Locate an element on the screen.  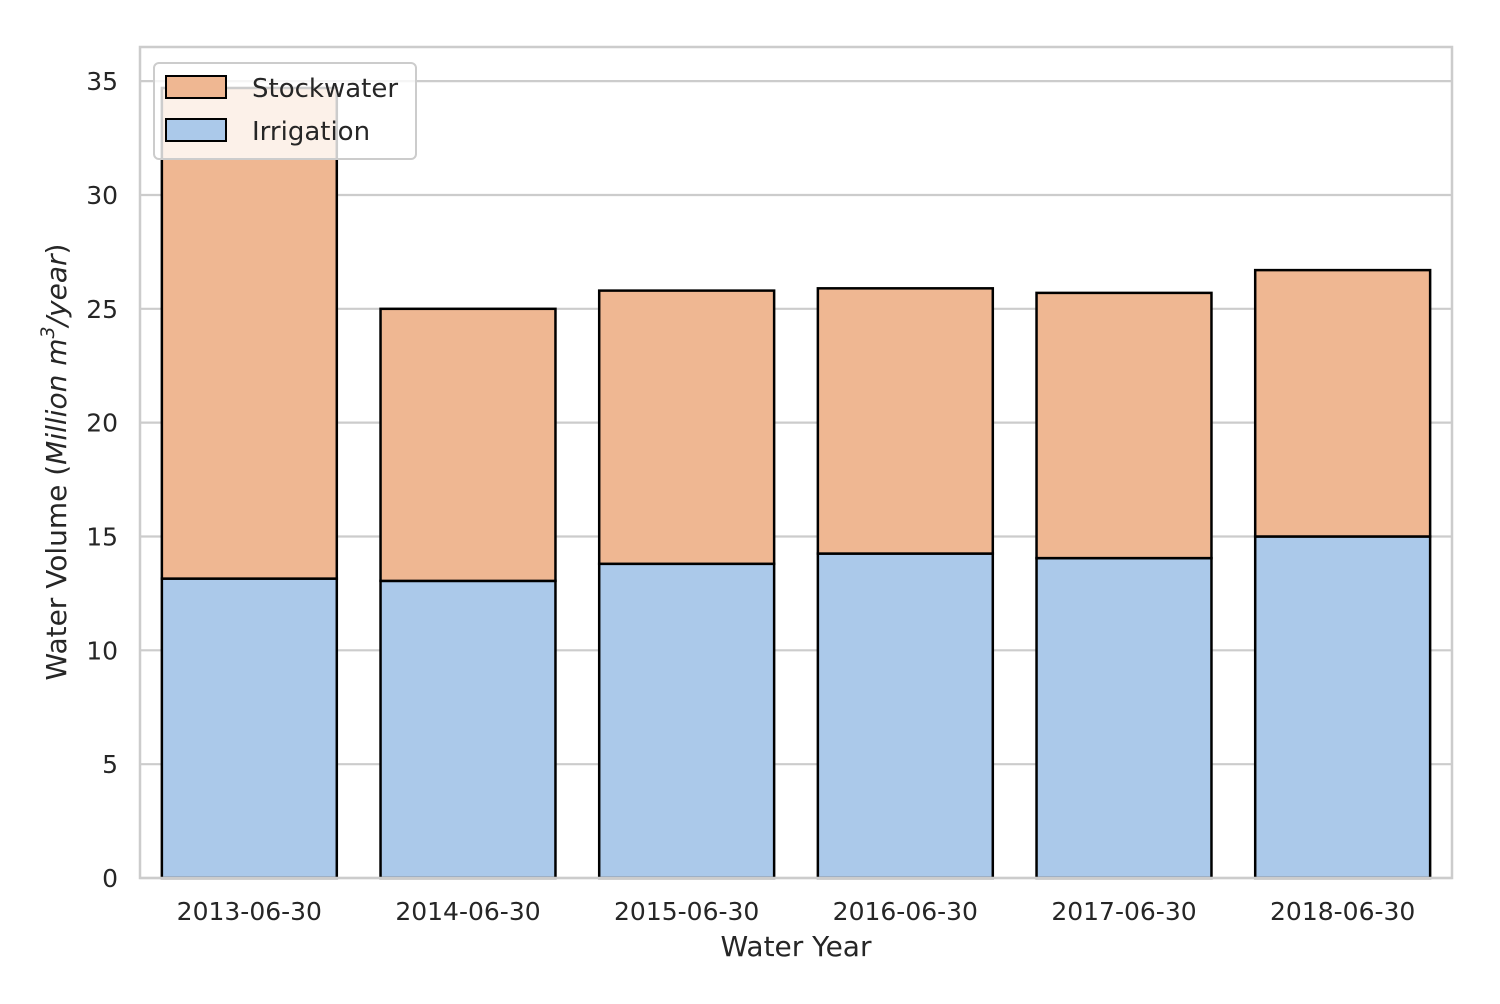
y-axis-title-superscript: 3 is located at coordinates (48, 332).